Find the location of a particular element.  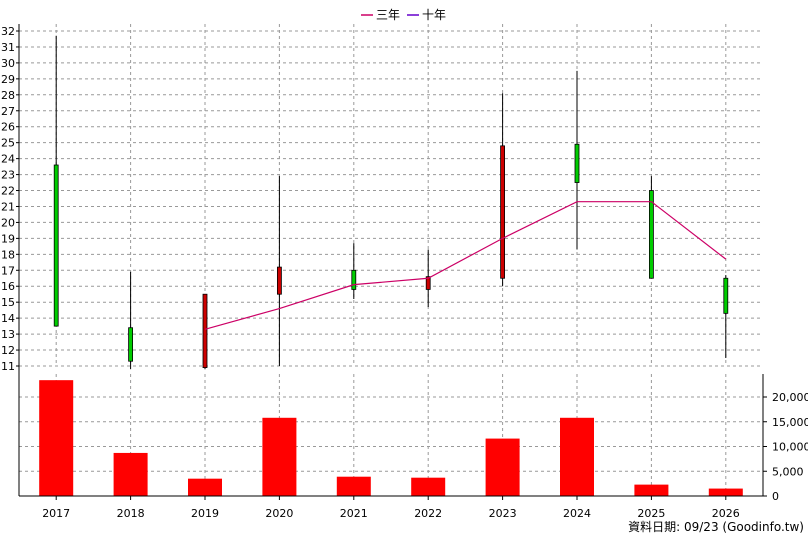

price-tick-label: 27 is located at coordinates (8, 111).